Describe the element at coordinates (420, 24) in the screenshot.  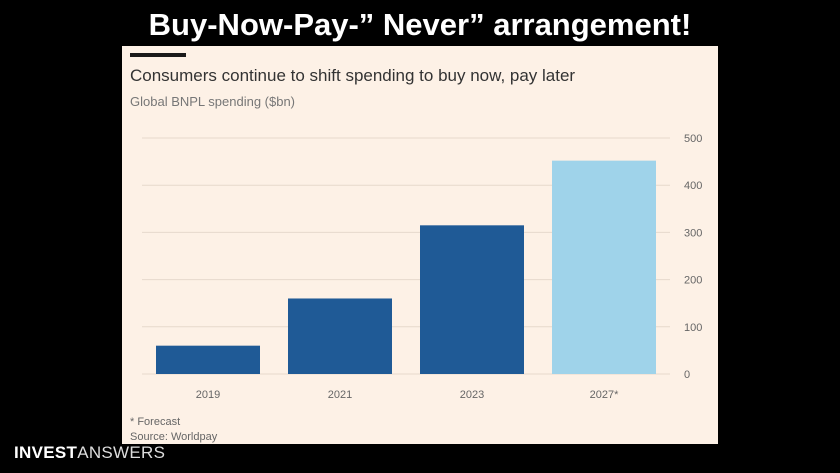
I see `slide-headline: Buy-Now-Pay-” Never” arrangement!` at that location.